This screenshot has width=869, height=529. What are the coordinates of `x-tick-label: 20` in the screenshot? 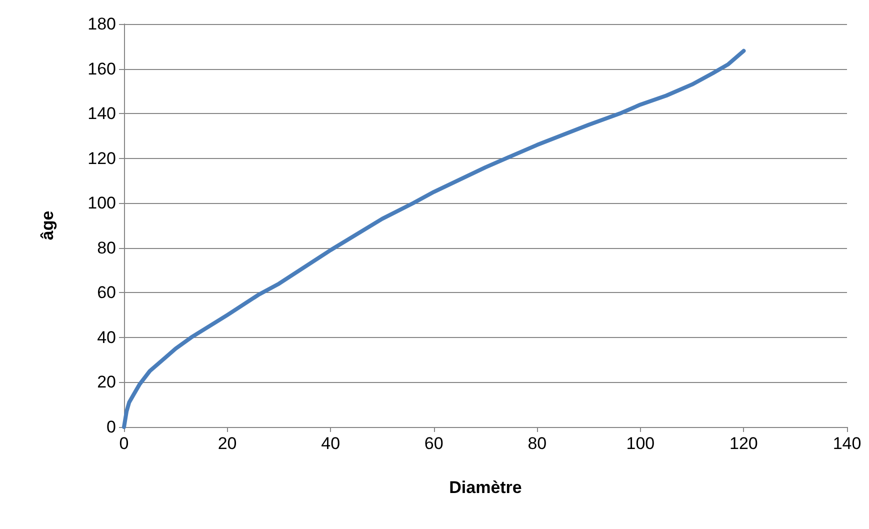 It's located at (227, 443).